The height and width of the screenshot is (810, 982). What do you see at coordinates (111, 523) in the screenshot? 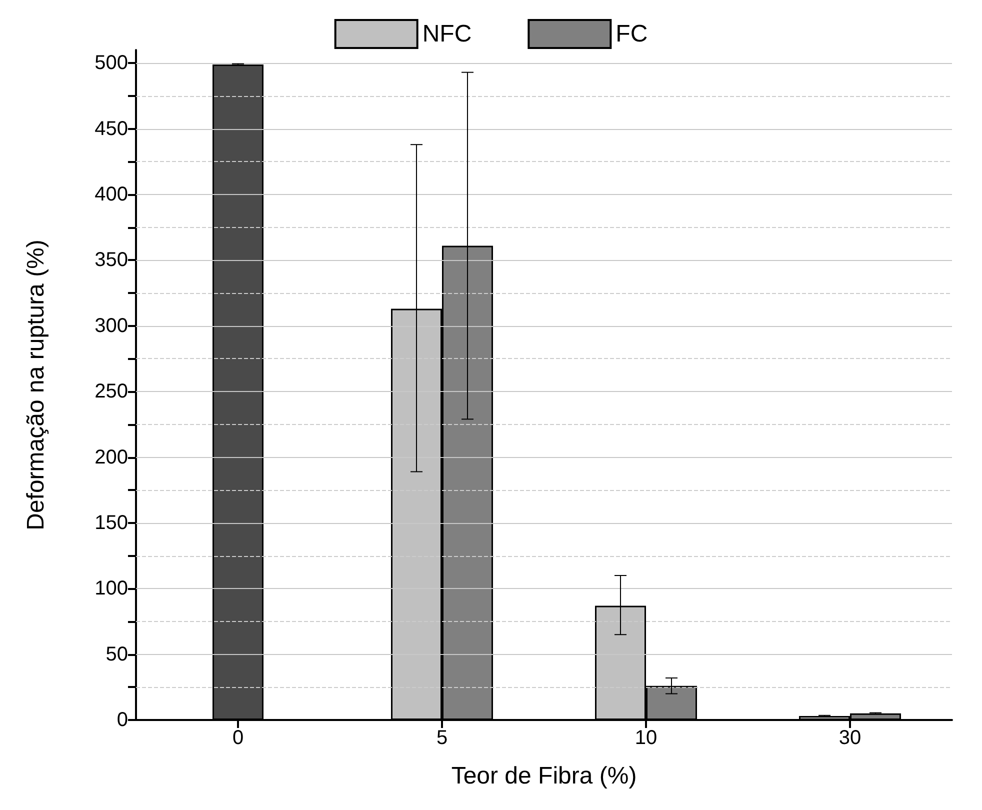
I see `y-tick-label: 150` at bounding box center [111, 523].